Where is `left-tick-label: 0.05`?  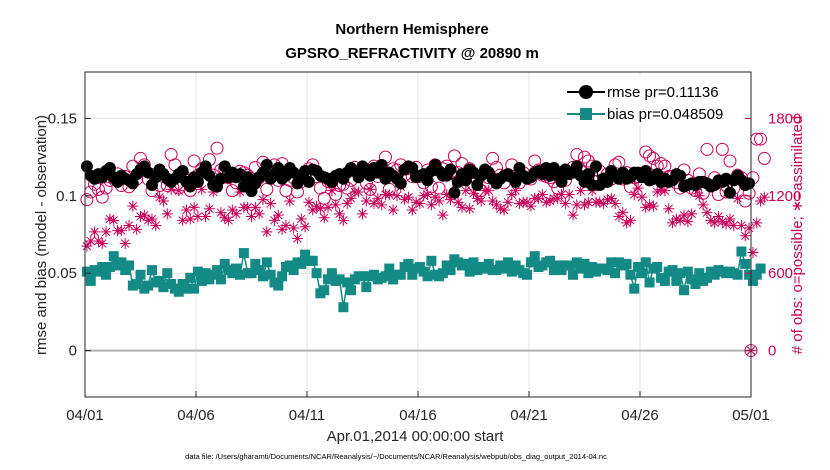
left-tick-label: 0.05 is located at coordinates (62, 273).